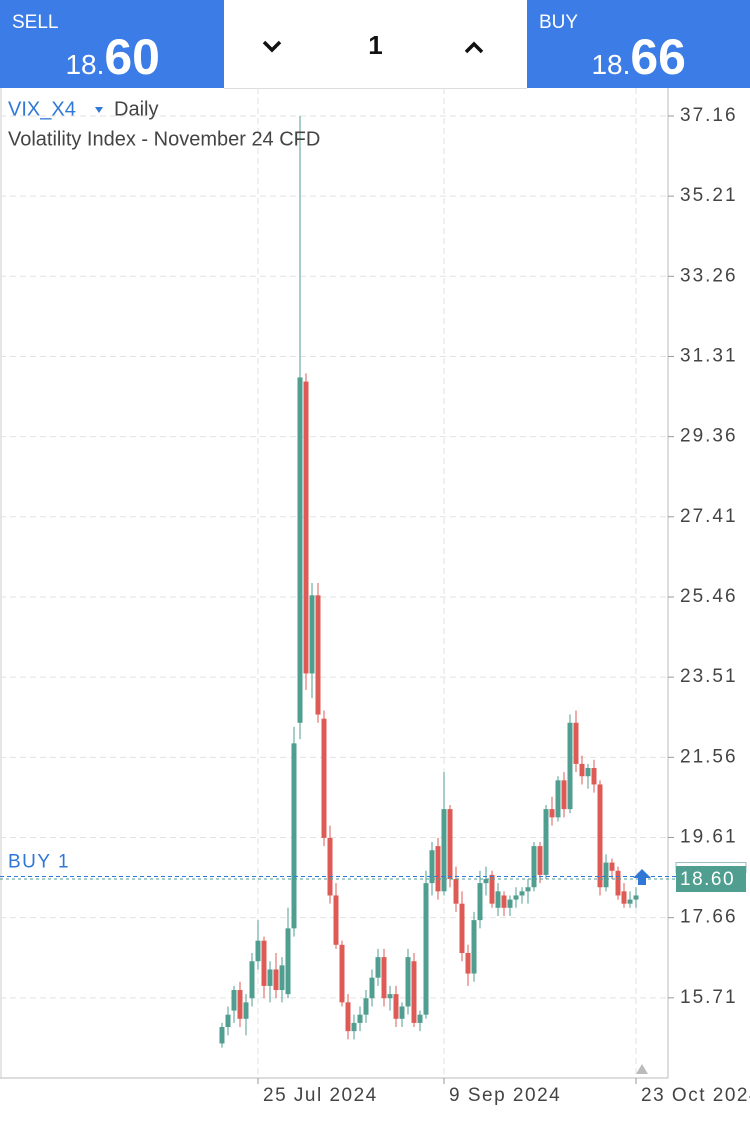 Image resolution: width=750 pixels, height=1124 pixels. Describe the element at coordinates (709, 275) in the screenshot. I see `y-tick-label: 33.26` at that location.